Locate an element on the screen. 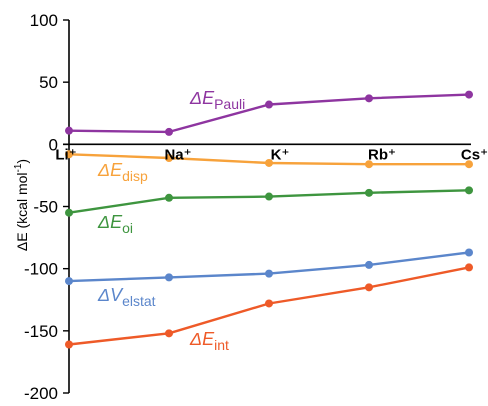 This screenshot has width=488, height=406. series-label-pauli: ΔEPauli is located at coordinates (217, 100).